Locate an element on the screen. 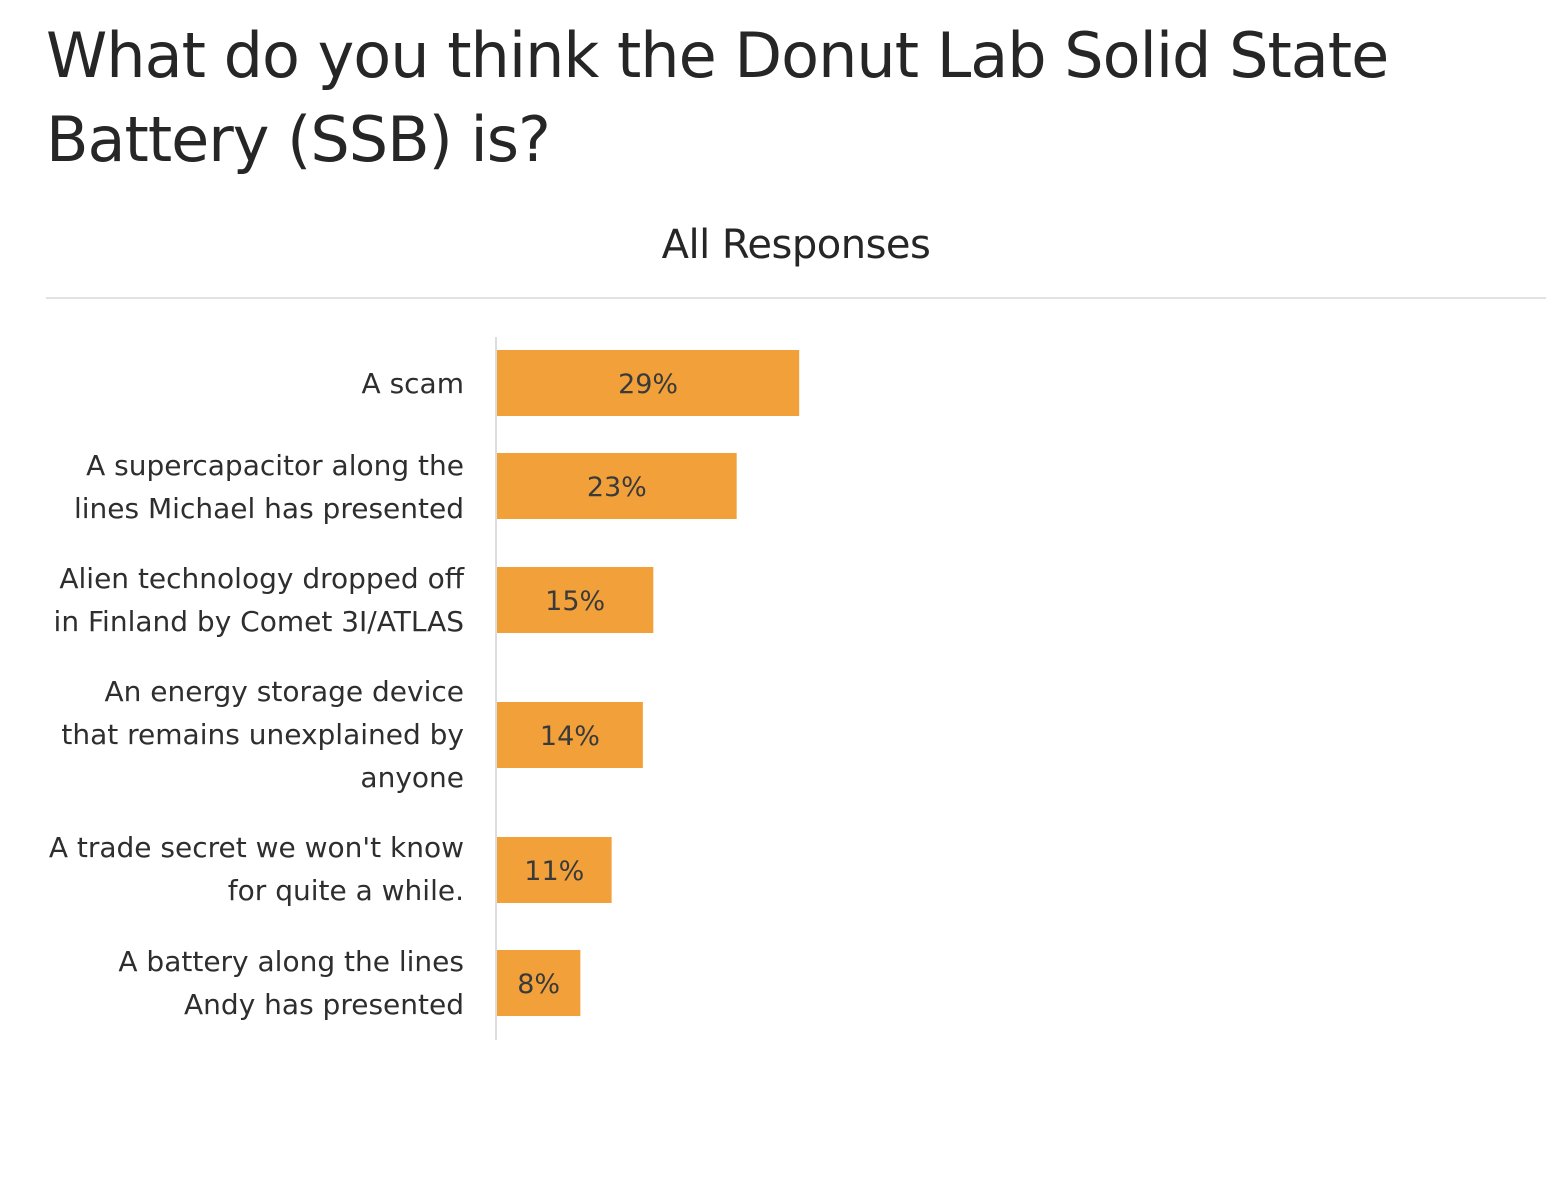 Image resolution: width=1568 pixels, height=1200 pixels. chart-subtitle: All Responses is located at coordinates (796, 245).